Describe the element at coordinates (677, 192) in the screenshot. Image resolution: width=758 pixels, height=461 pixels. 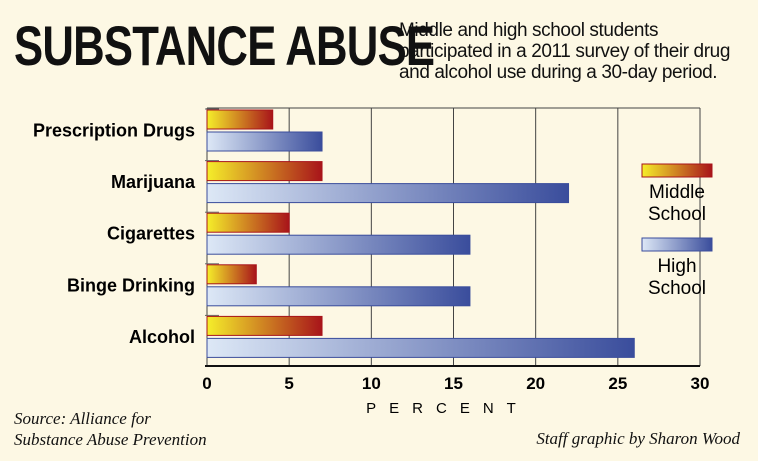
I see `legend-label: Middle` at that location.